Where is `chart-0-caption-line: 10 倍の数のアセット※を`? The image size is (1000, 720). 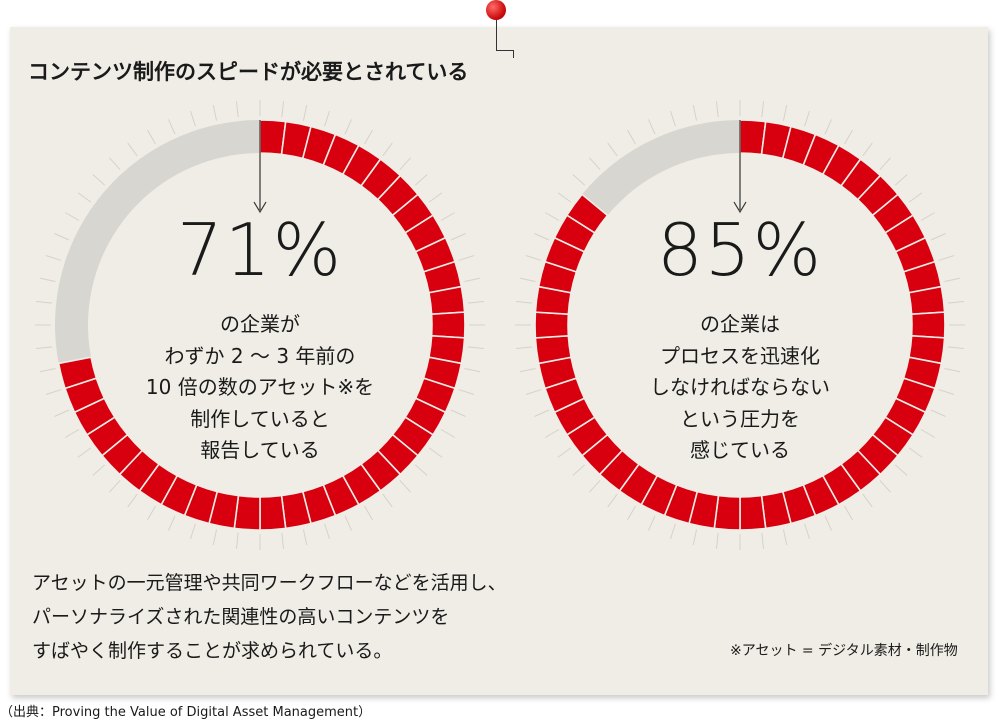 chart-0-caption-line: 10 倍の数のアセット※を is located at coordinates (260, 387).